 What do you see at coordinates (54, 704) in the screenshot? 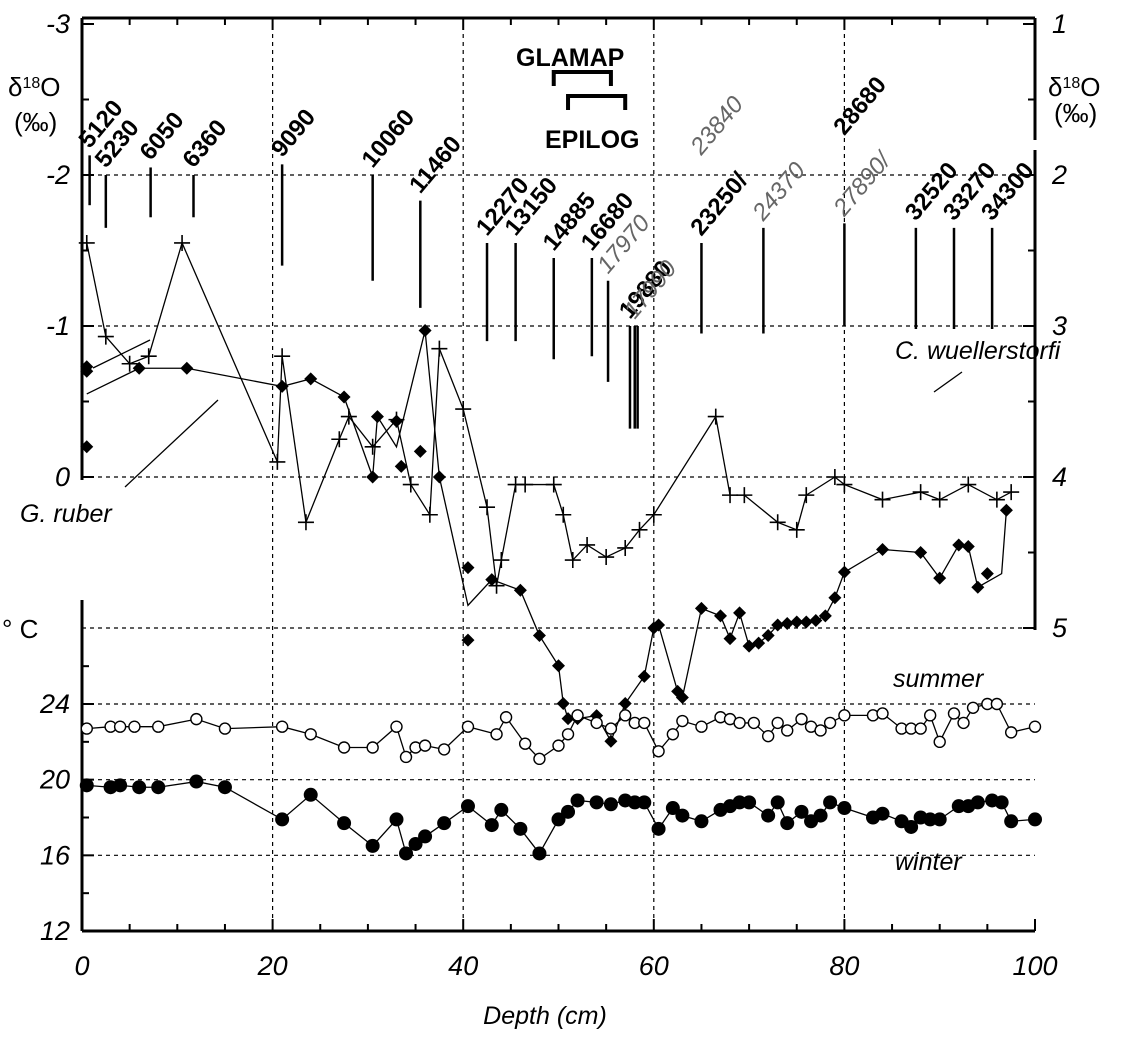
I see `temp-tick-label: 24` at bounding box center [54, 704].